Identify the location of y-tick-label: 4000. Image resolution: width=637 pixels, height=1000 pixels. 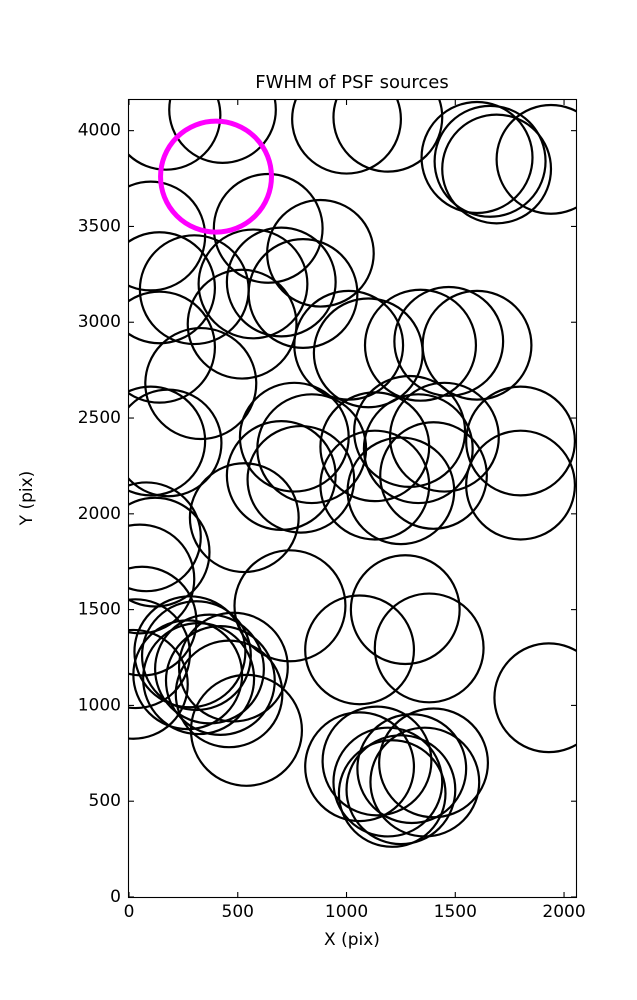
(99, 131).